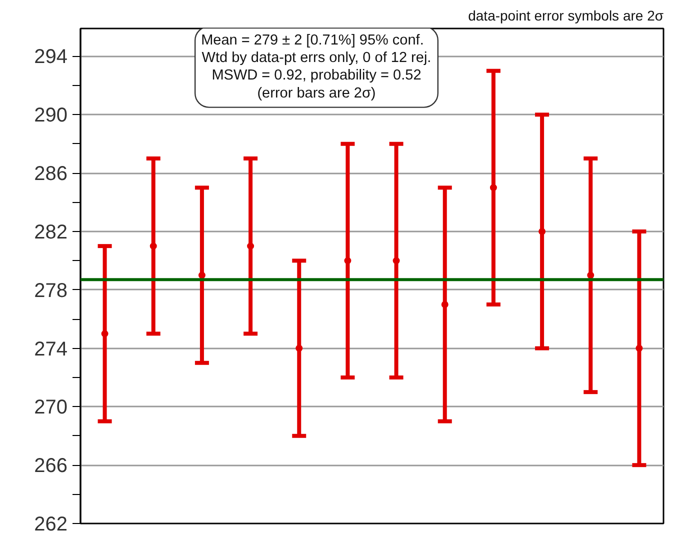  What do you see at coordinates (51, 407) in the screenshot?
I see `y-tick-label: 270` at bounding box center [51, 407].